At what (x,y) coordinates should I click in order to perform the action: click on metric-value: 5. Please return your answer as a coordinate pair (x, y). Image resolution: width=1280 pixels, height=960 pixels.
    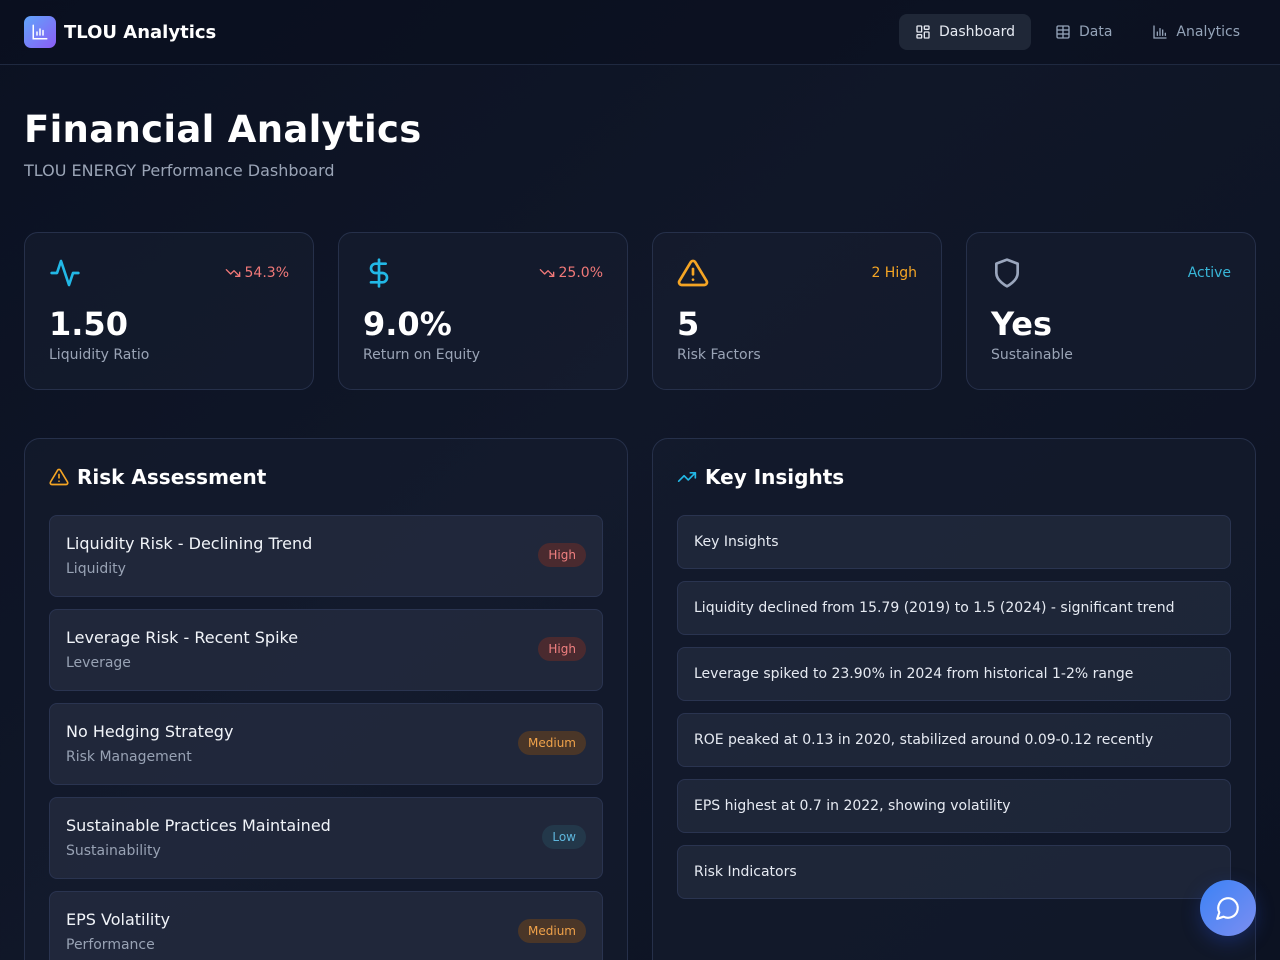
    Looking at the image, I should click on (688, 324).